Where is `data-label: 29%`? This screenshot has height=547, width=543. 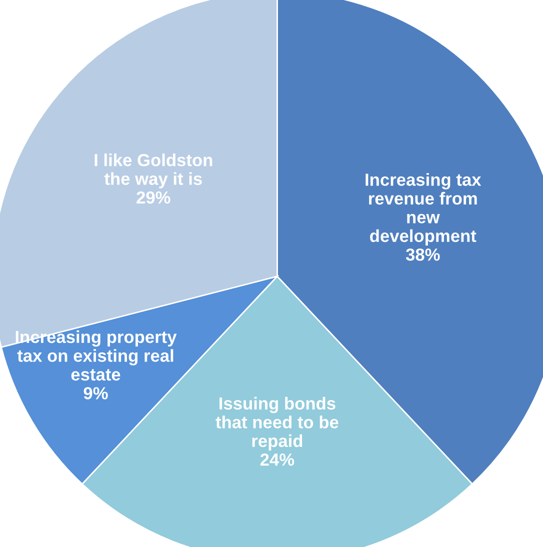
data-label: 29% is located at coordinates (153, 197).